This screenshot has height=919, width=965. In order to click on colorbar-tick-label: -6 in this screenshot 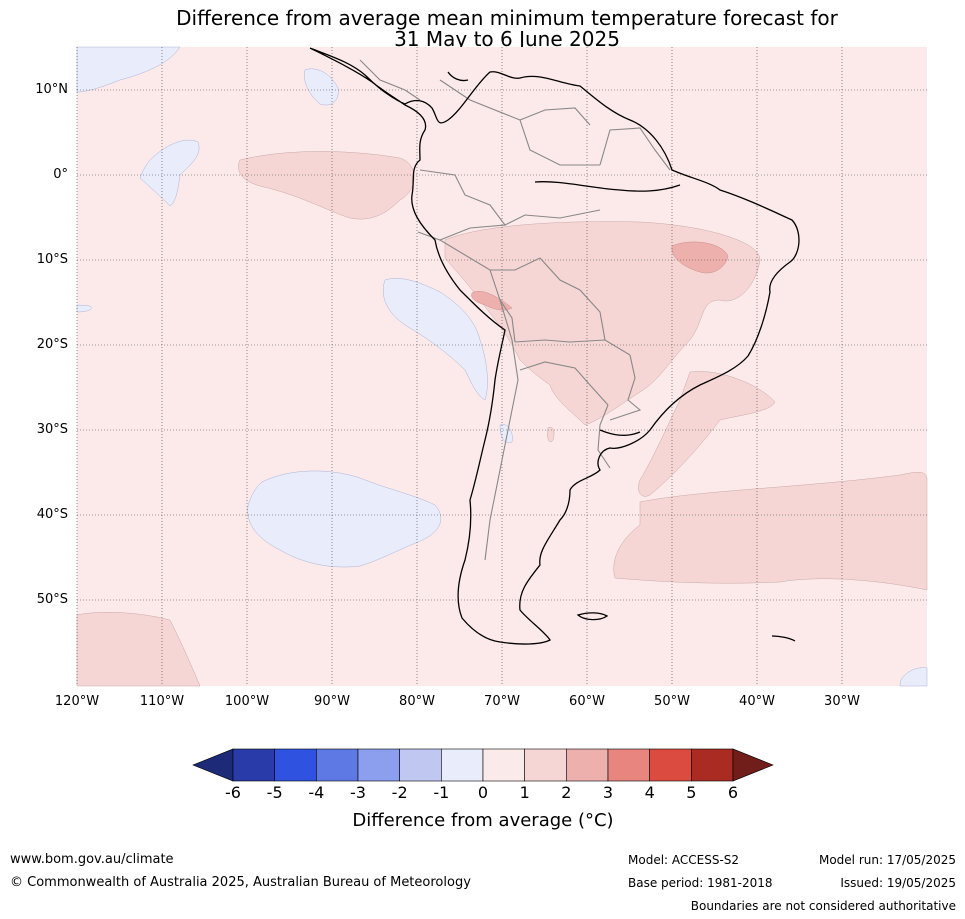, I will do `click(233, 792)`.